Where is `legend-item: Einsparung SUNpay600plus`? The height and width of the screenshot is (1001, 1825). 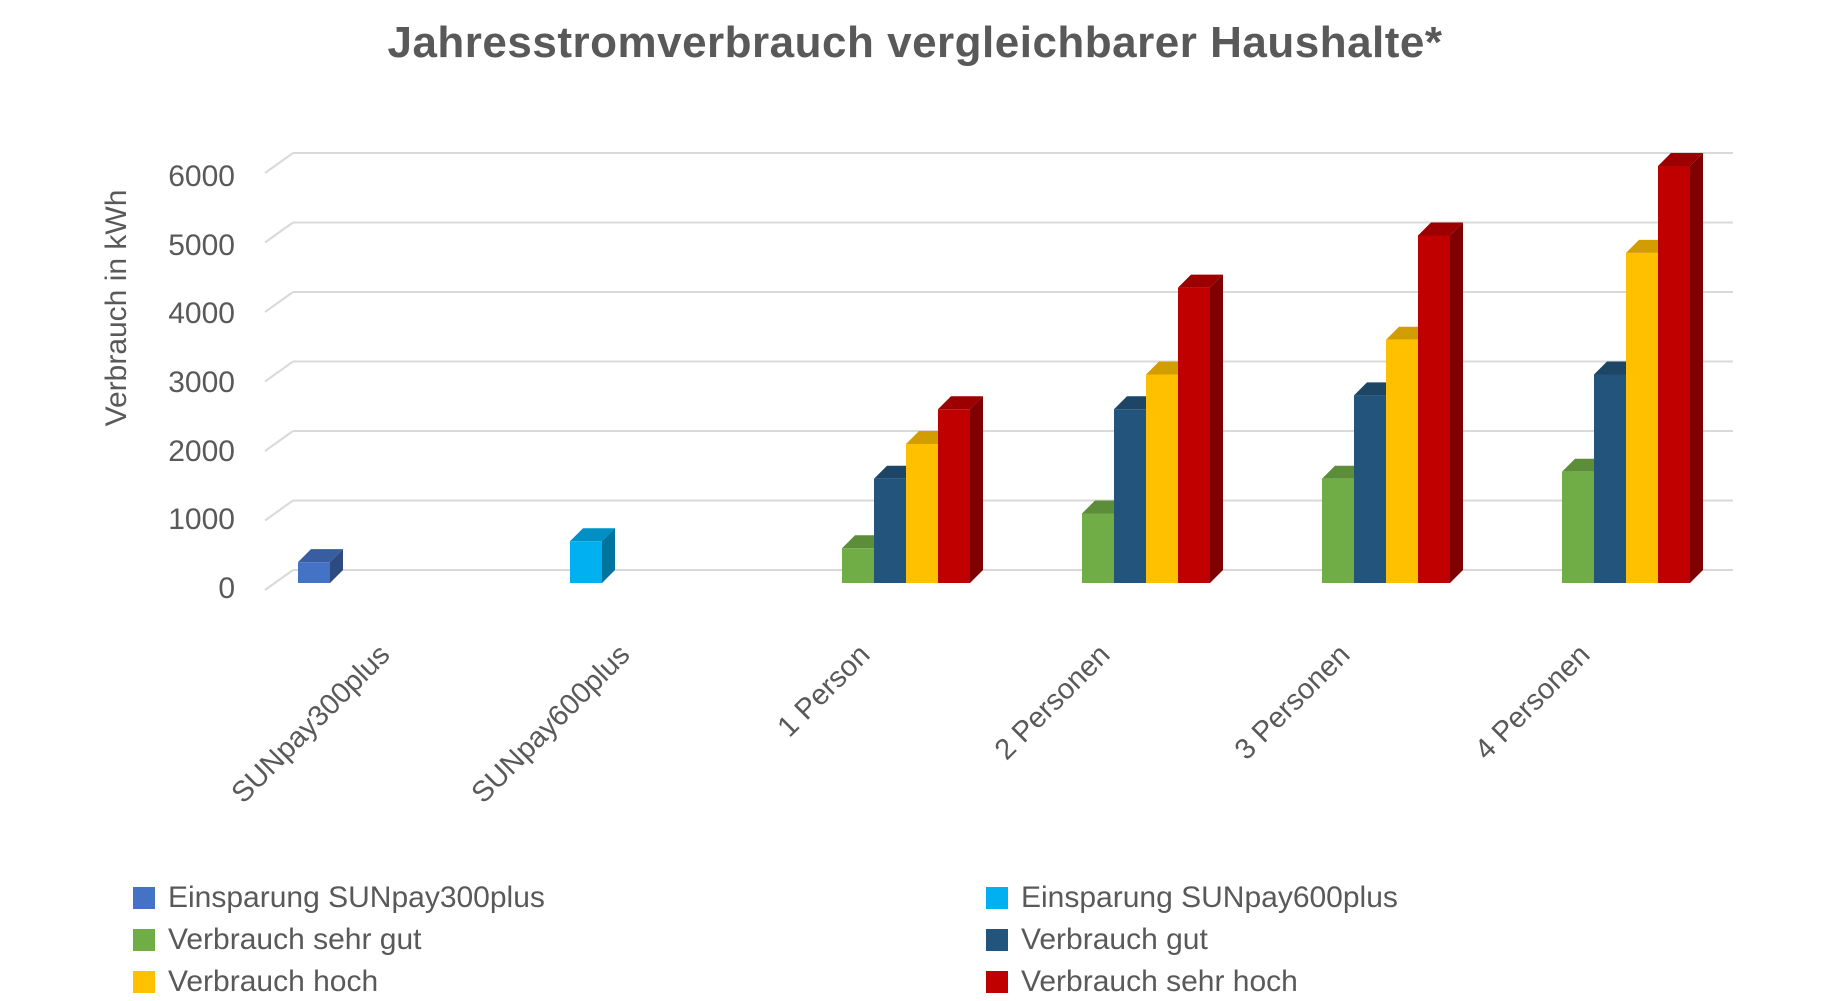
legend-item: Einsparung SUNpay600plus is located at coordinates (1192, 898).